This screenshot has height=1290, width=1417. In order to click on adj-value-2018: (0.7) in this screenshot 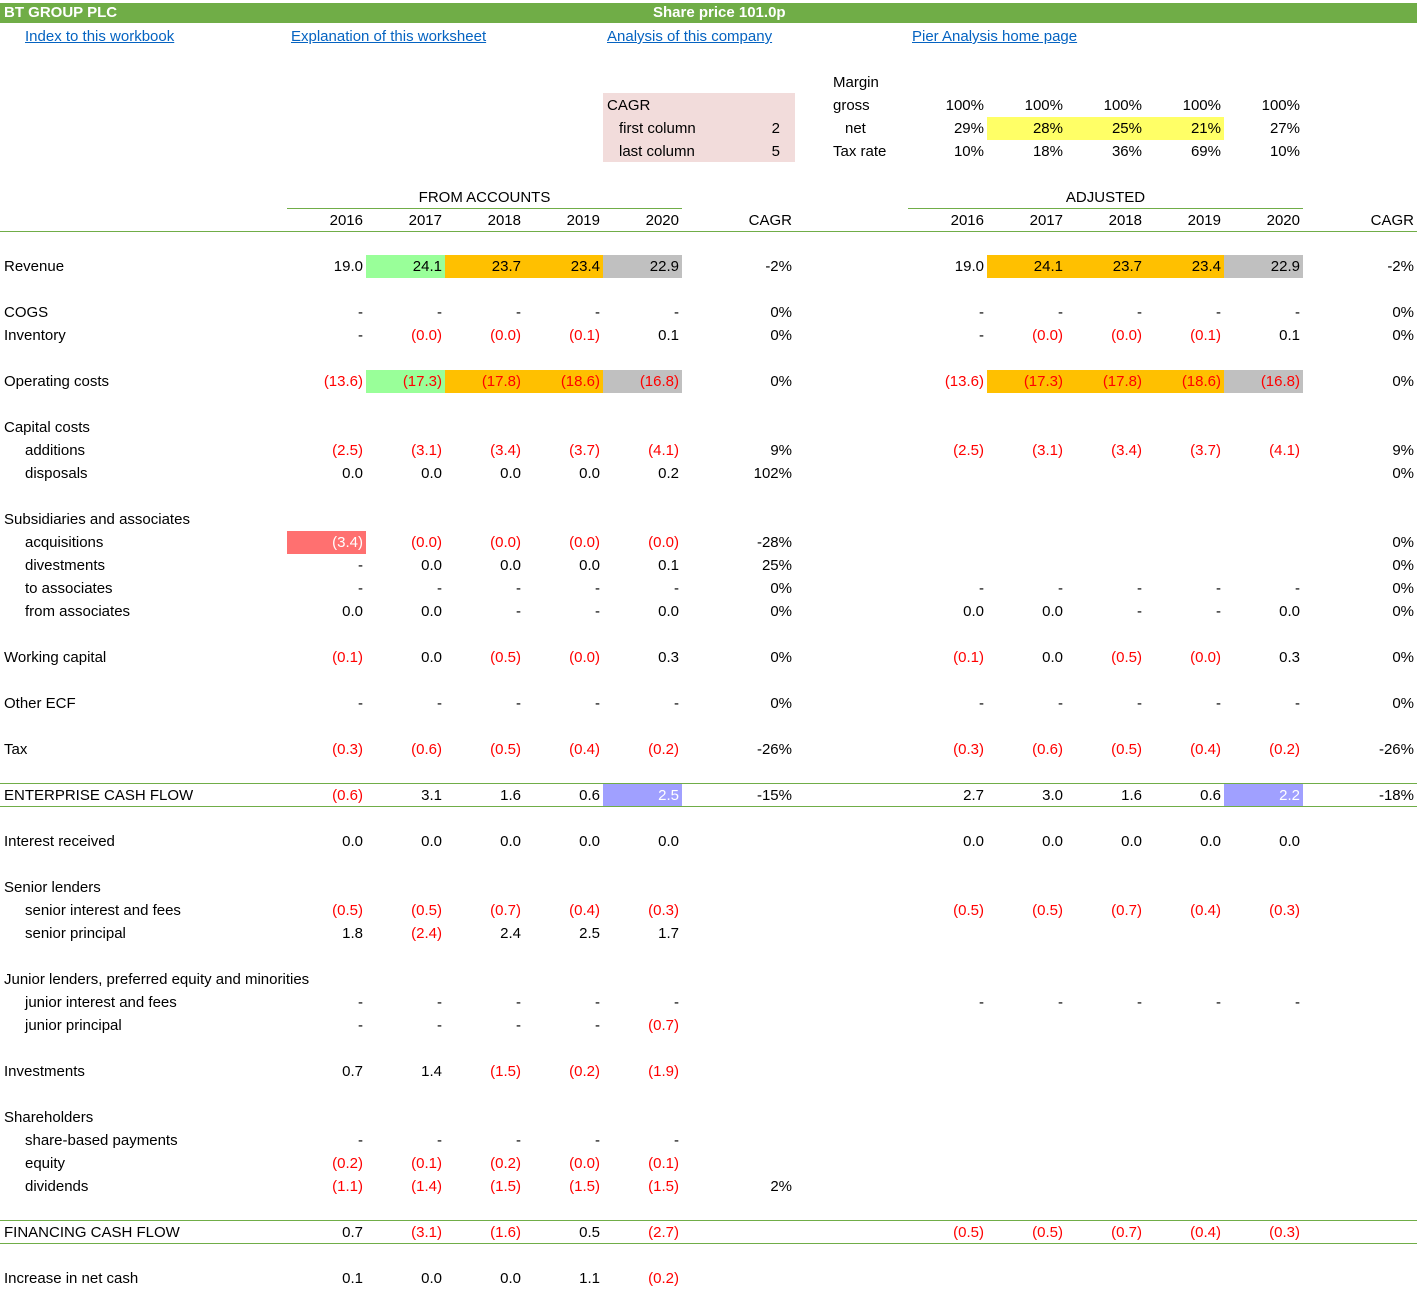, I will do `click(1126, 1232)`.